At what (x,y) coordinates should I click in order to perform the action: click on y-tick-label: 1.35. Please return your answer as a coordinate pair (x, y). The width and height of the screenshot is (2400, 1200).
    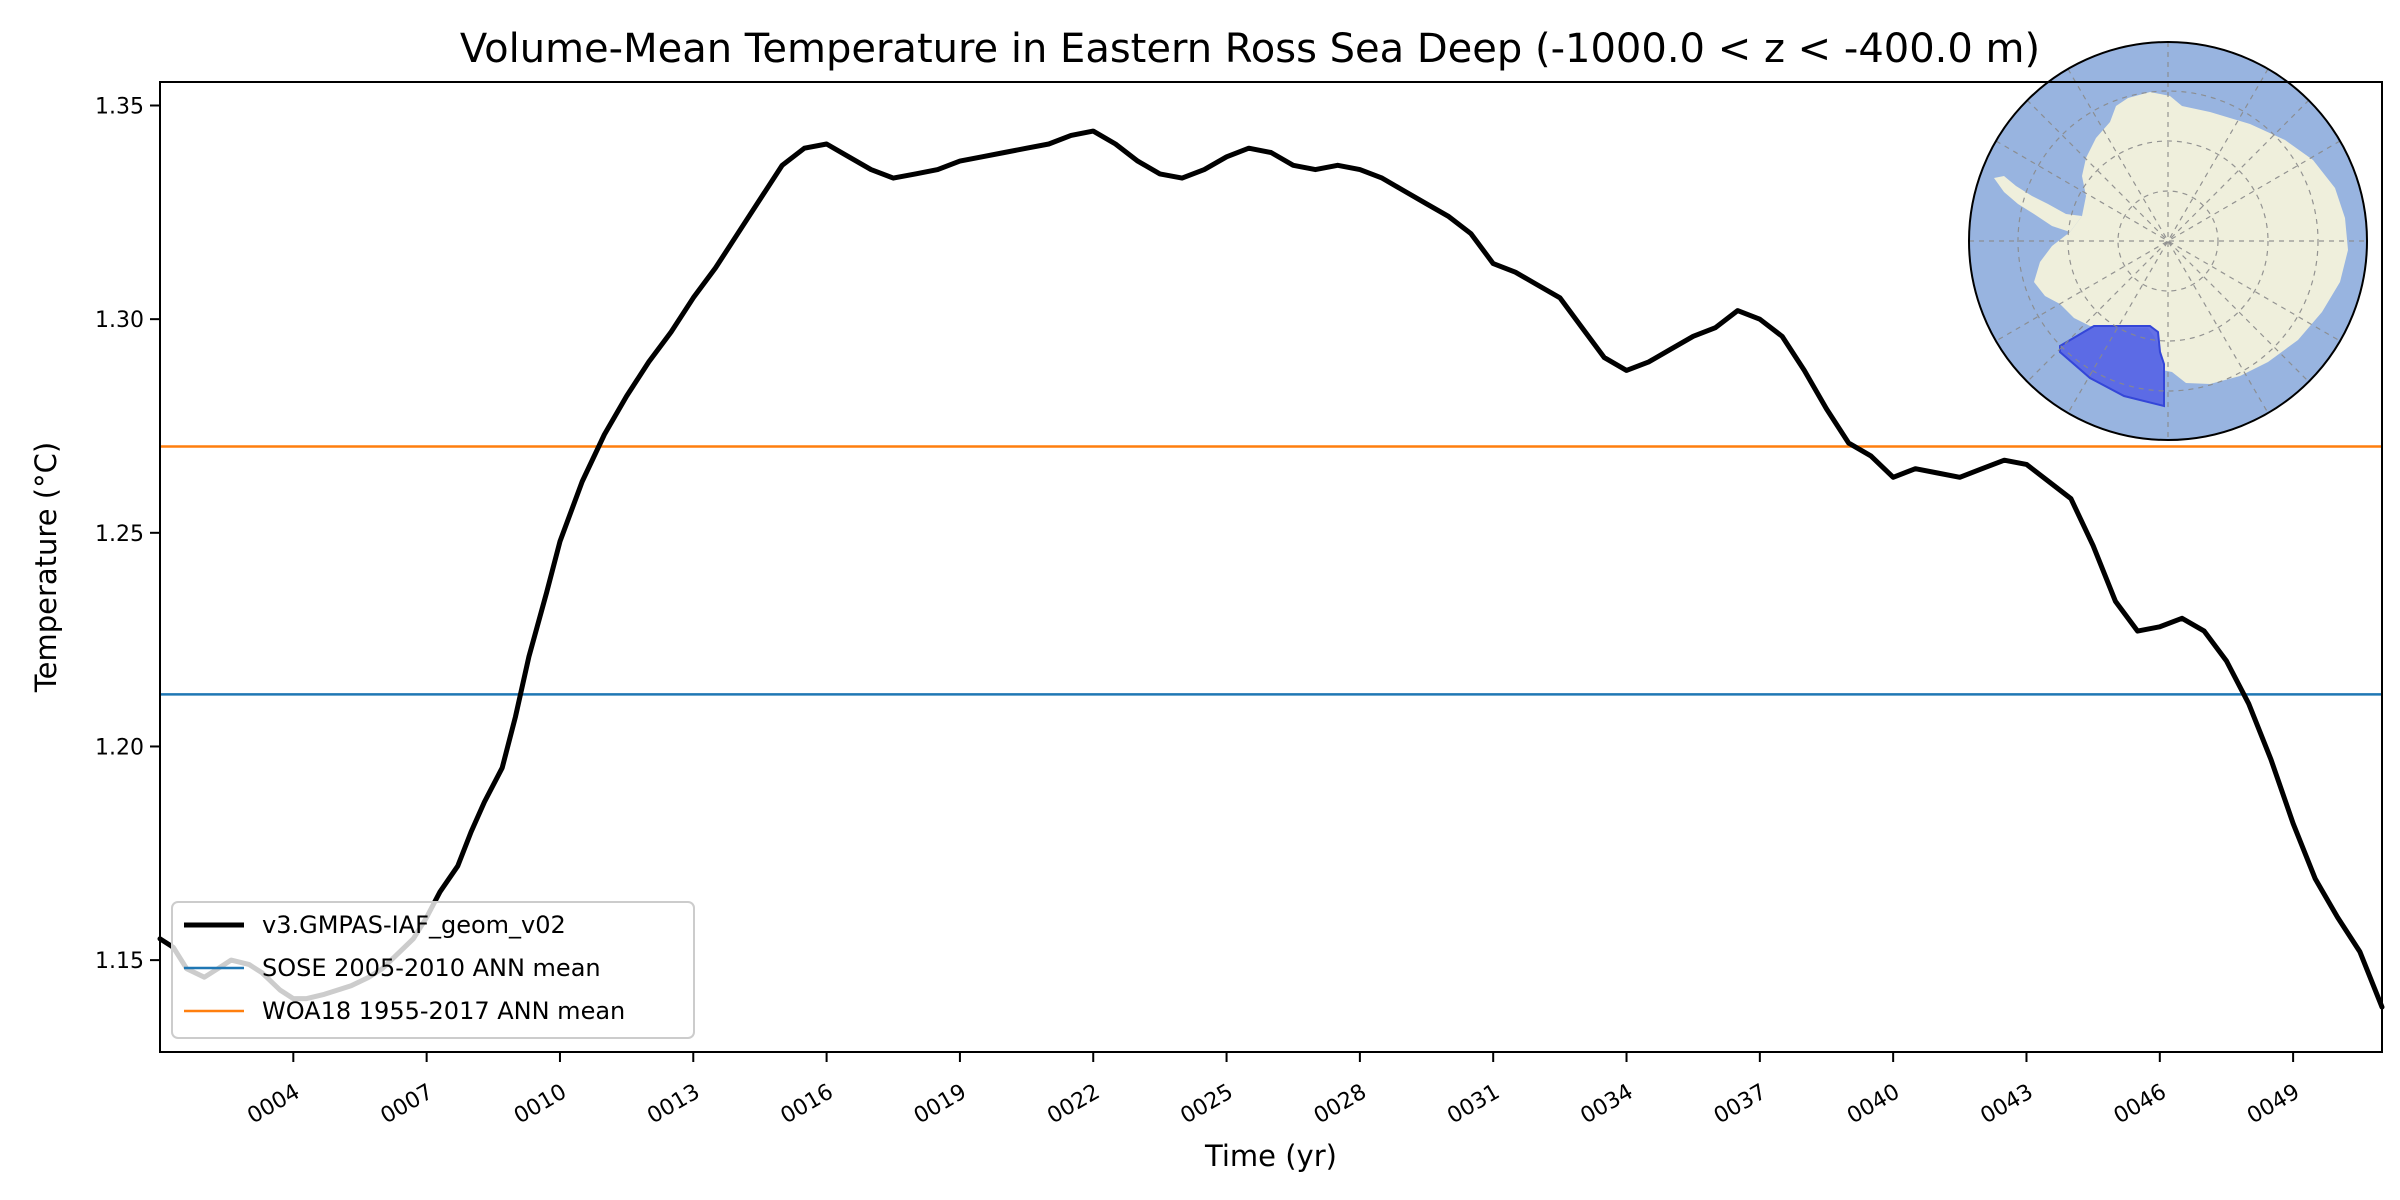
    Looking at the image, I should click on (119, 107).